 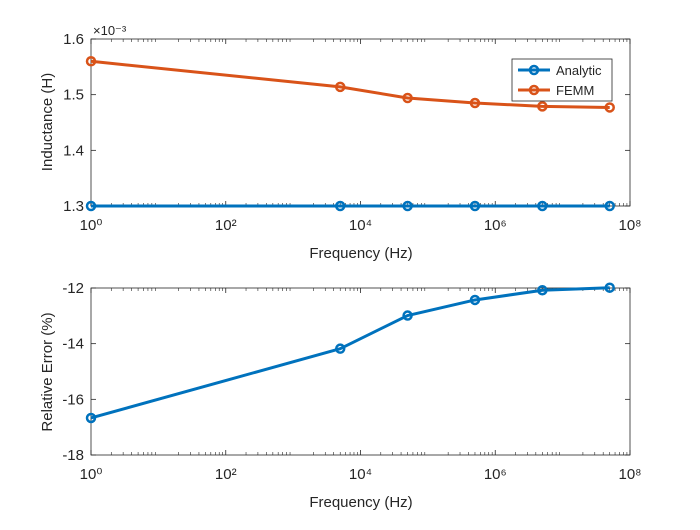 What do you see at coordinates (73, 344) in the screenshot?
I see `relative-error-y-tick-label: -14` at bounding box center [73, 344].